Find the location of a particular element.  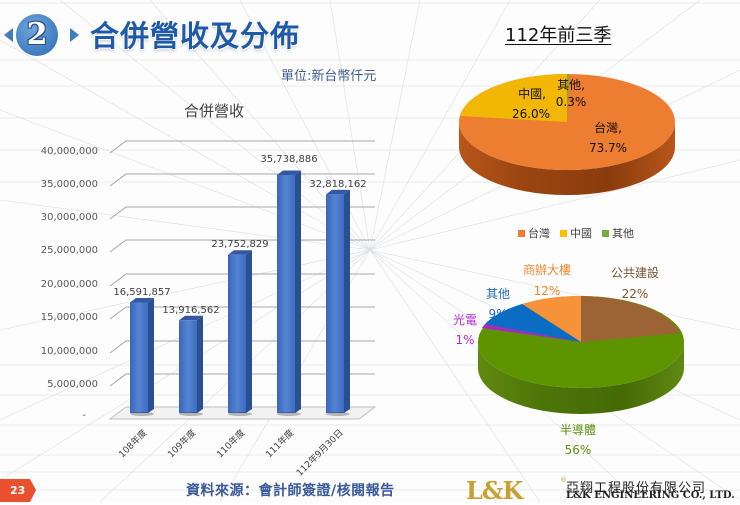

ytick-label: 20,000,000 is located at coordinates (69, 284).